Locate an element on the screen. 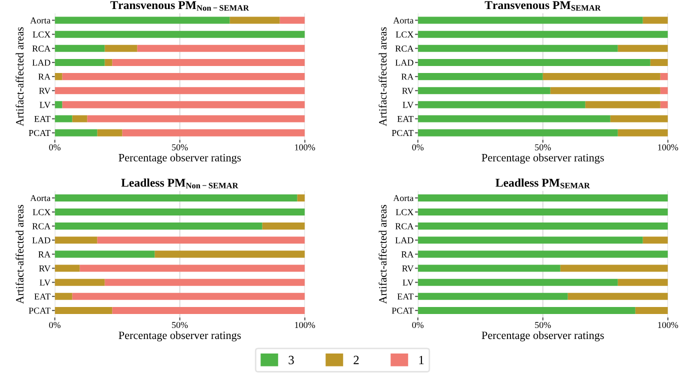 Image resolution: width=685 pixels, height=378 pixels. legend-label: 2 is located at coordinates (356, 360).